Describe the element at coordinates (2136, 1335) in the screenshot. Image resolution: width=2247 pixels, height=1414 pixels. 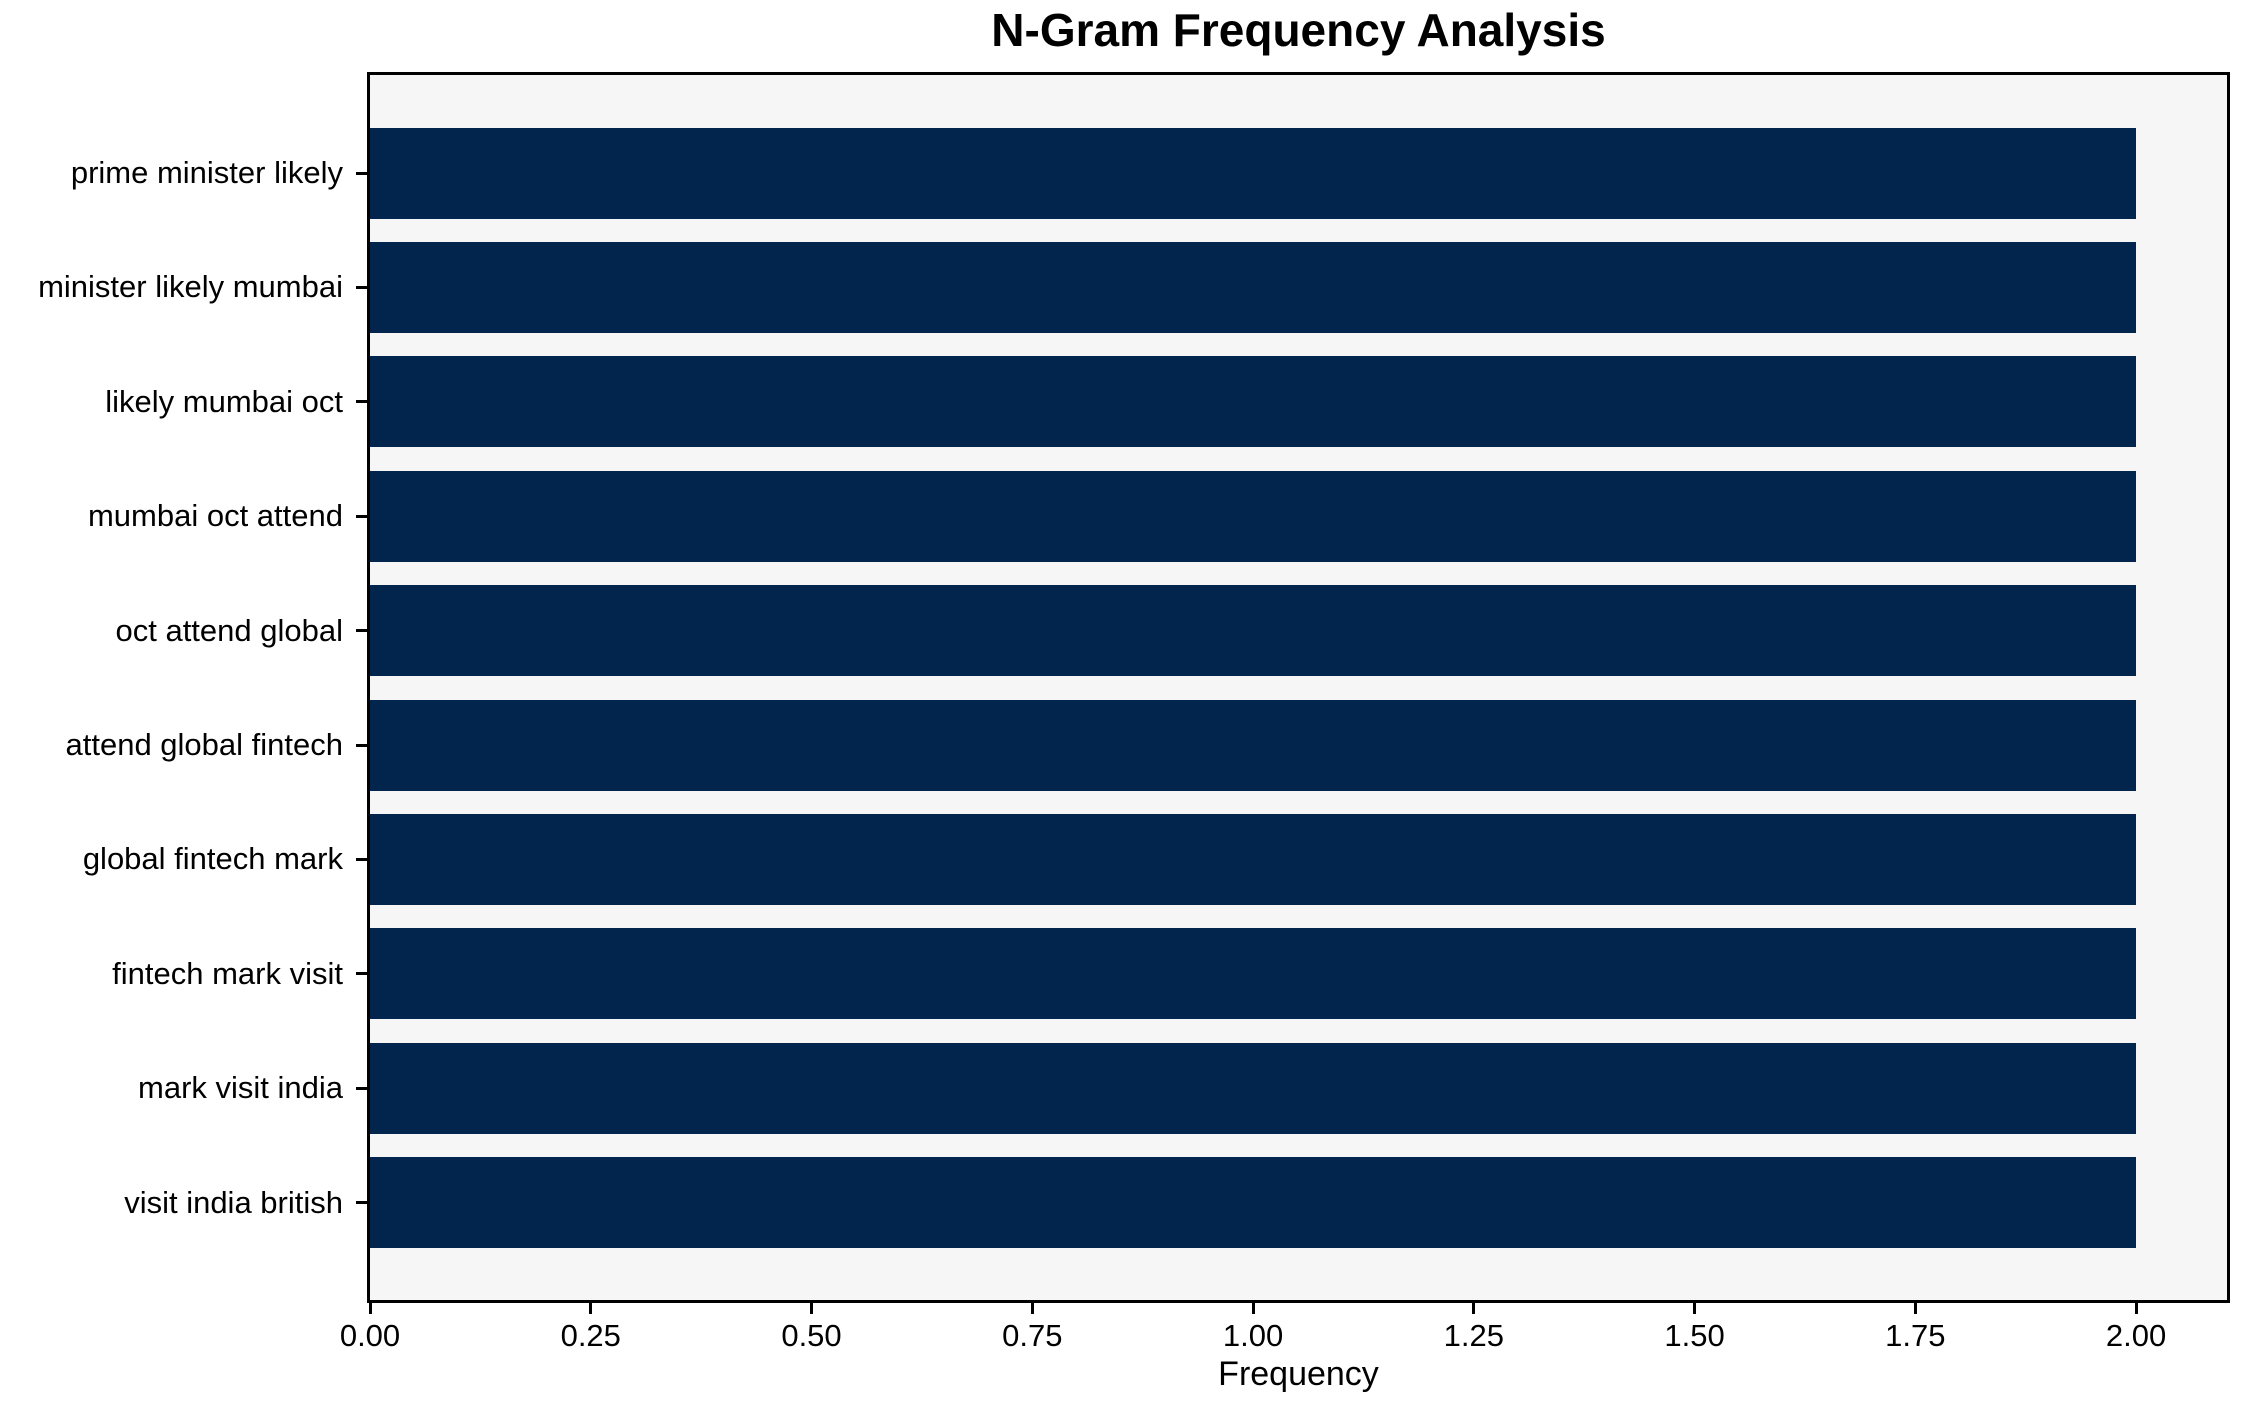
I see `x-tick-label: 2.00` at that location.